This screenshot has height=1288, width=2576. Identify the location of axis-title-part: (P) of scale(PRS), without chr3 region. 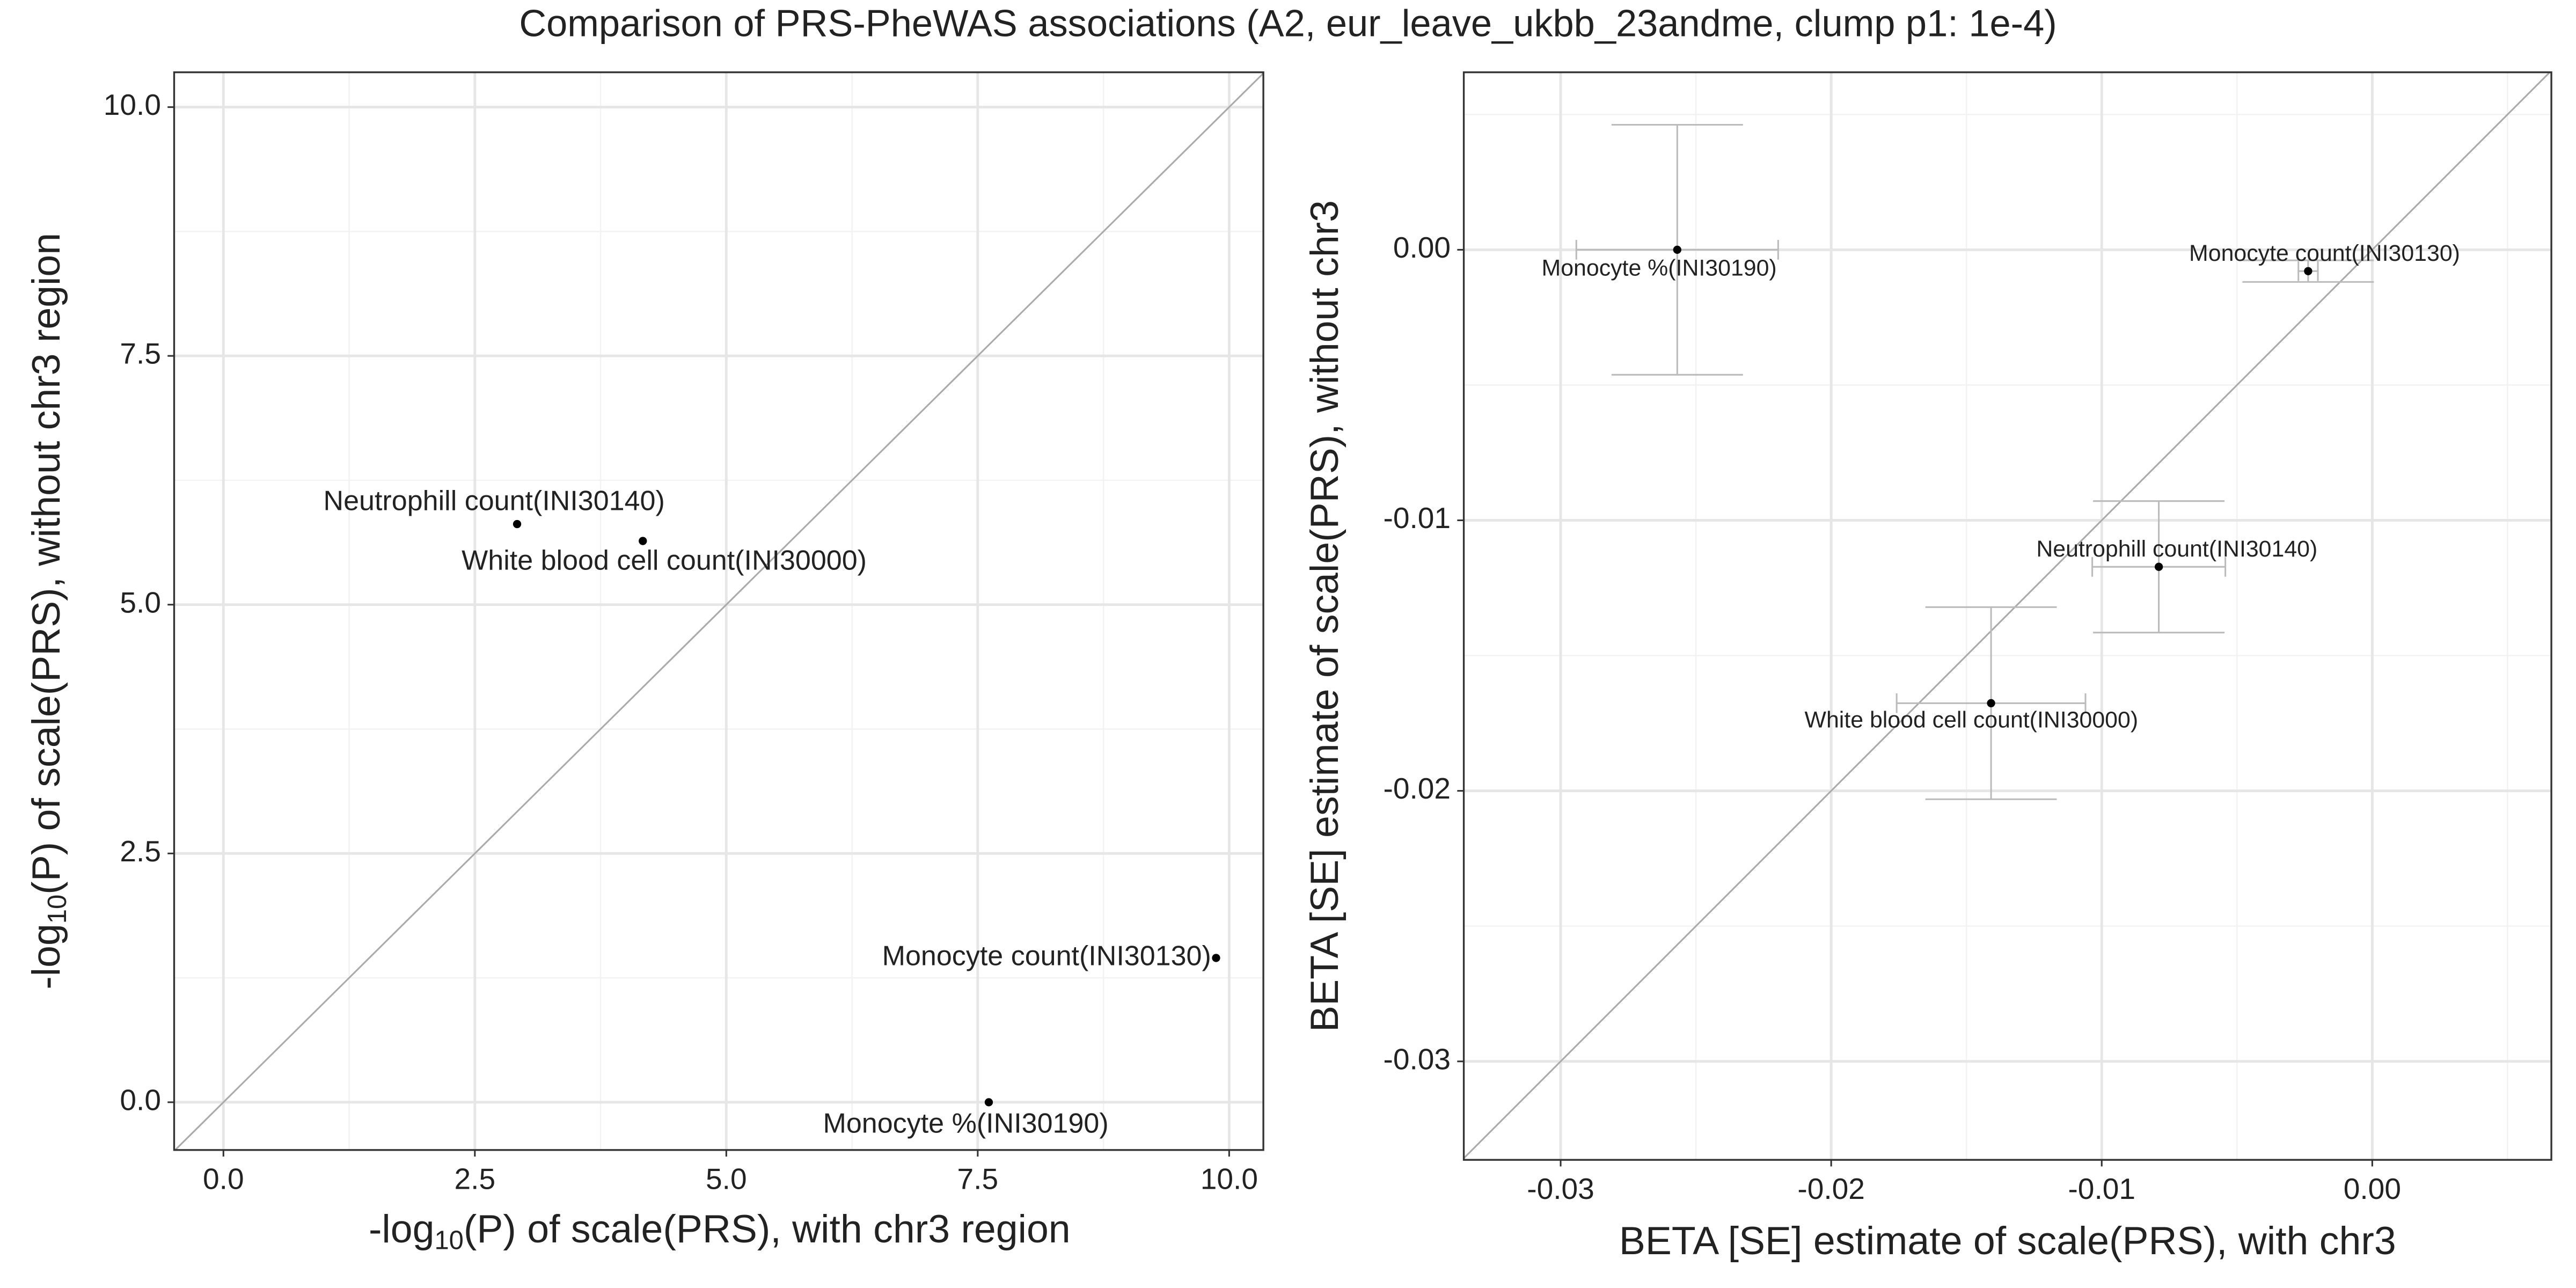
(46, 564).